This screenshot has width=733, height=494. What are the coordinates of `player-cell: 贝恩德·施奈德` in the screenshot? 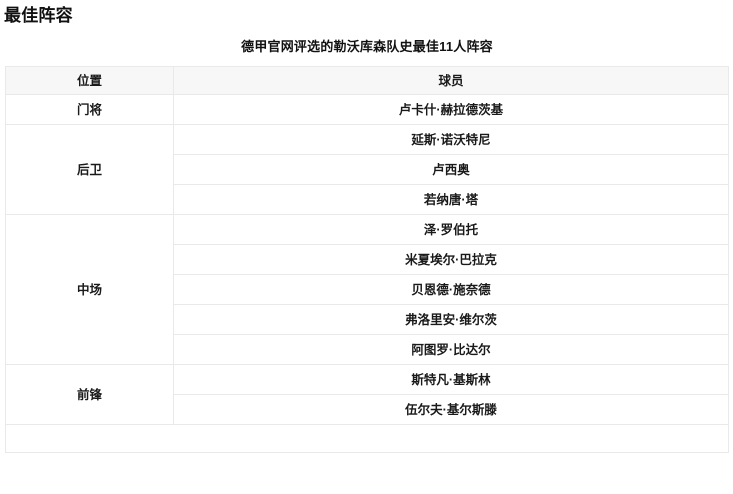 It's located at (451, 289).